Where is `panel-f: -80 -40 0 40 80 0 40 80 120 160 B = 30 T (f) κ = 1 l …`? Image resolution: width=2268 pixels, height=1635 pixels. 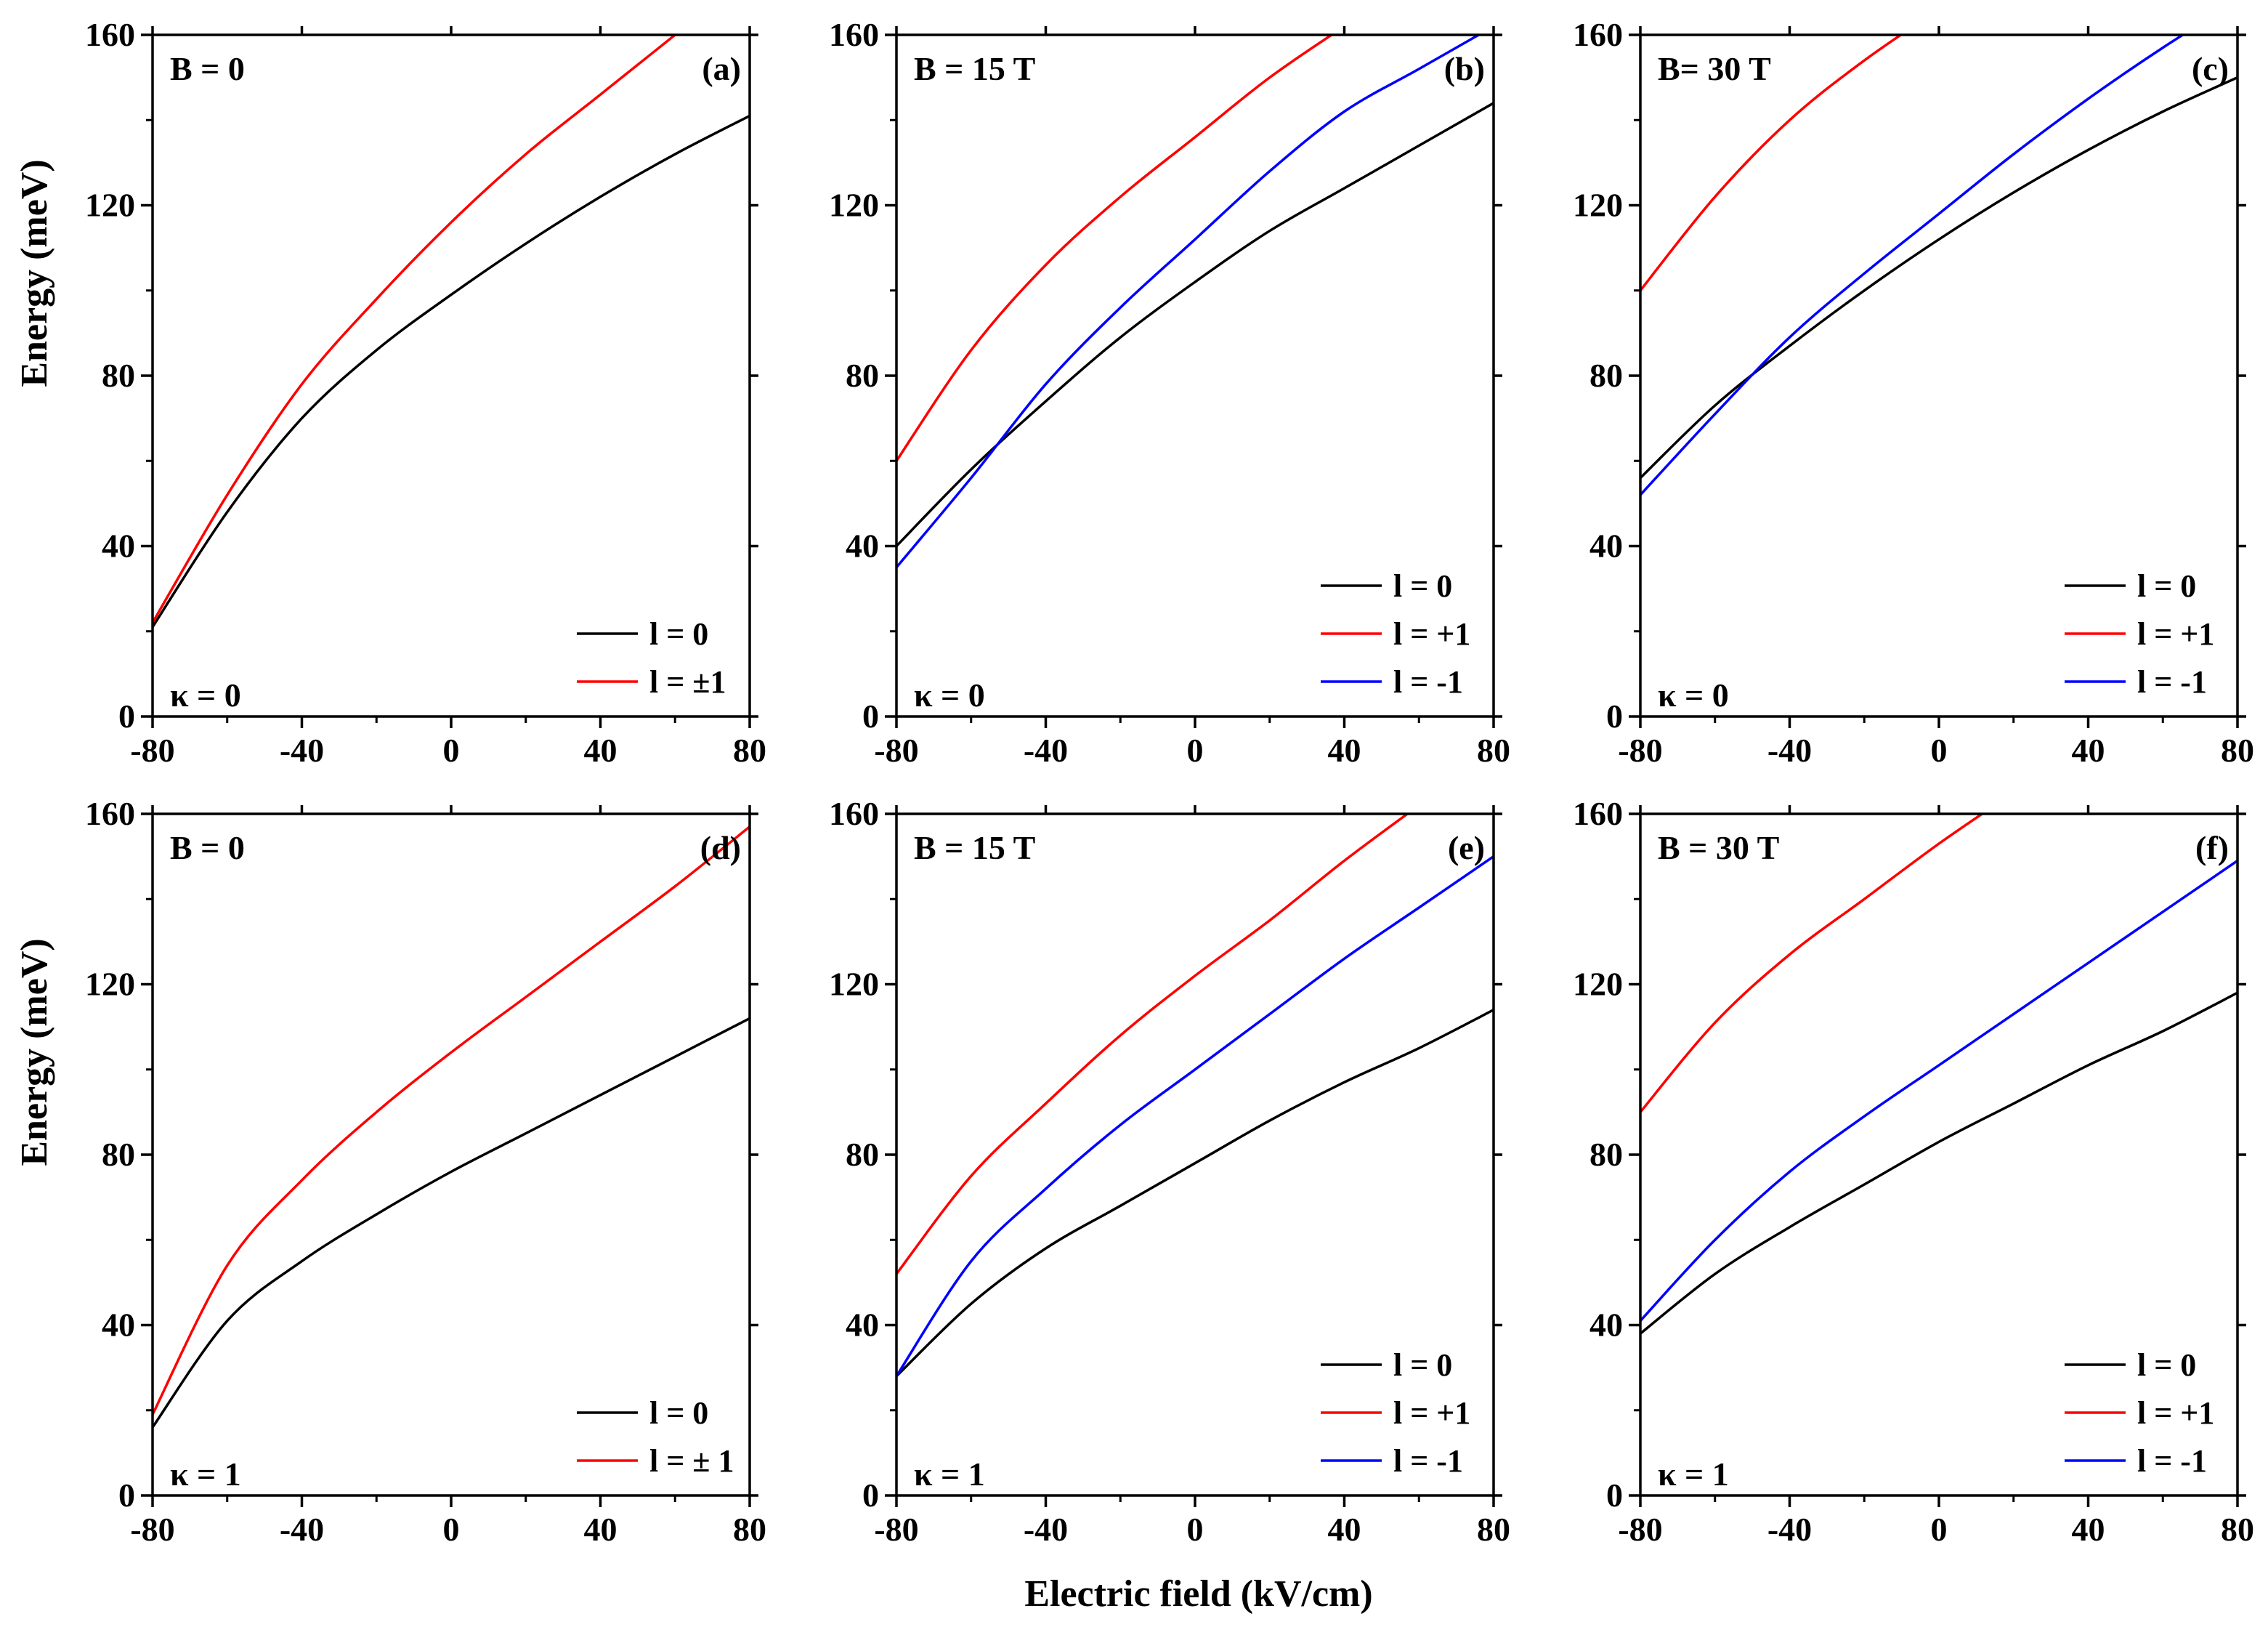
panel-f: -80 -40 0 40 80 0 40 80 120 160 B = 30 T (f) κ = 1 l … is located at coordinates (1913, 1171).